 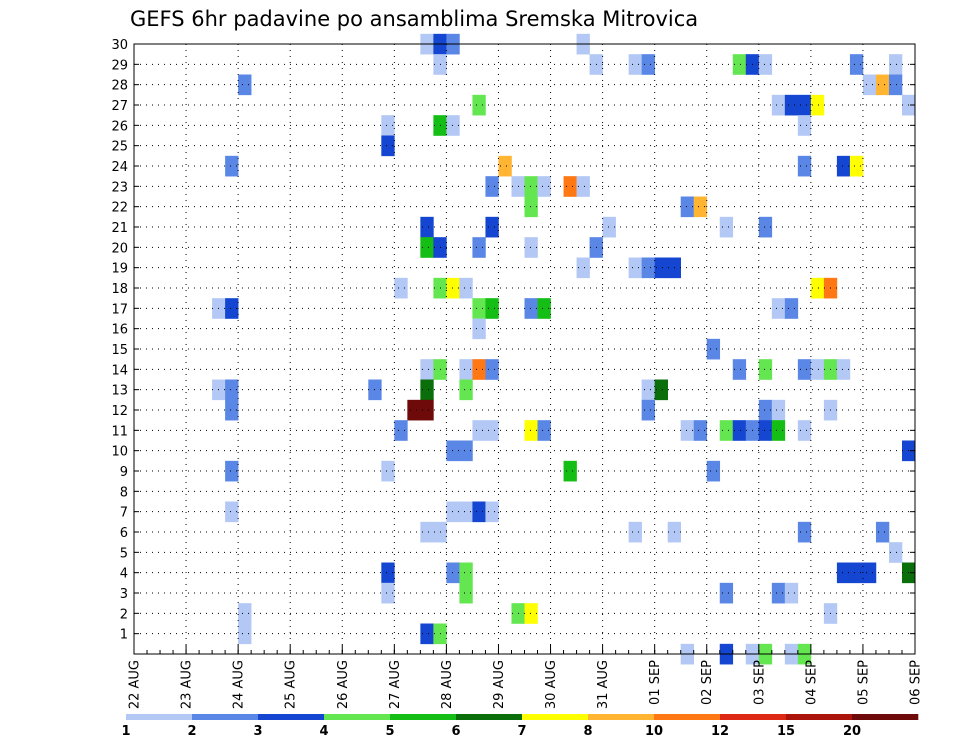 I want to click on y-tick-label: 17, so click(x=119, y=309).